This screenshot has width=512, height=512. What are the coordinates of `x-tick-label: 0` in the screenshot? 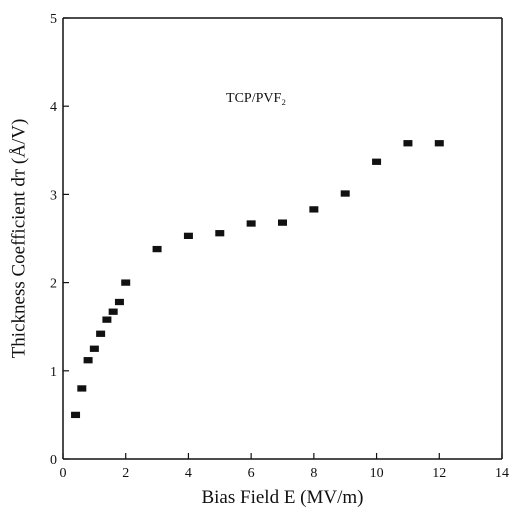 It's located at (63, 473).